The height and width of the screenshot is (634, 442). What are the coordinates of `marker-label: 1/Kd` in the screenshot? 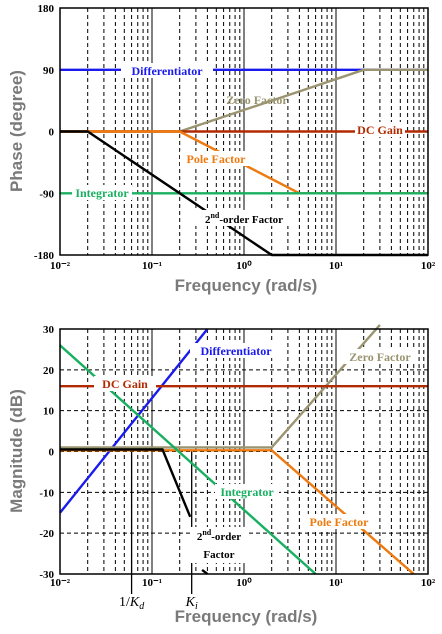 It's located at (132, 603).